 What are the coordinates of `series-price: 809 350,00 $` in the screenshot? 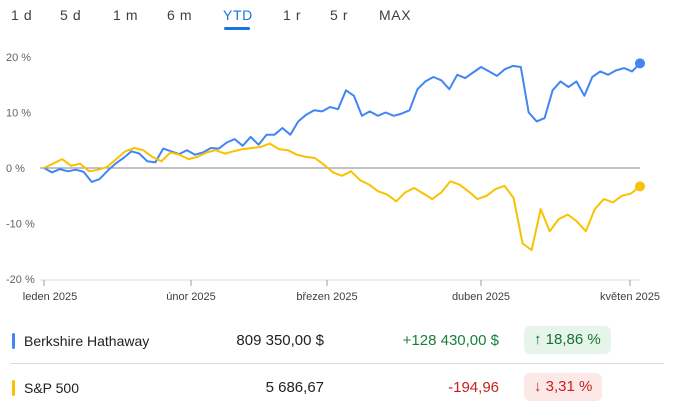 It's located at (280, 340).